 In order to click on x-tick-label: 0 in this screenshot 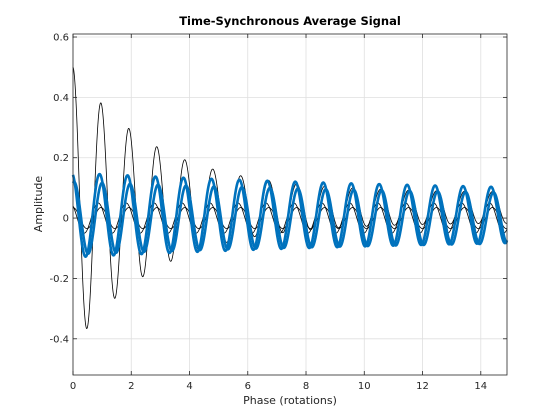, I will do `click(73, 386)`.